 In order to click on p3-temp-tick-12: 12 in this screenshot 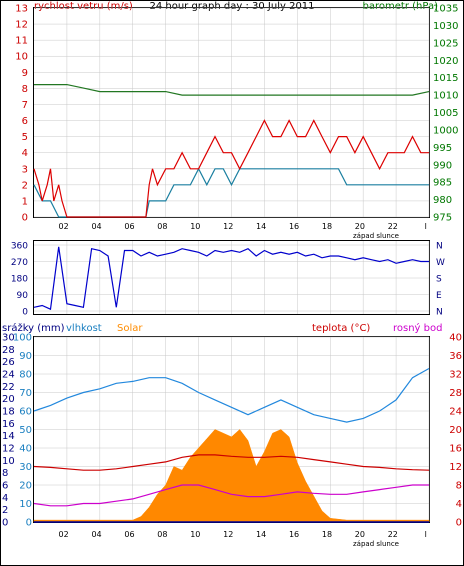, I will do `click(455, 467)`.